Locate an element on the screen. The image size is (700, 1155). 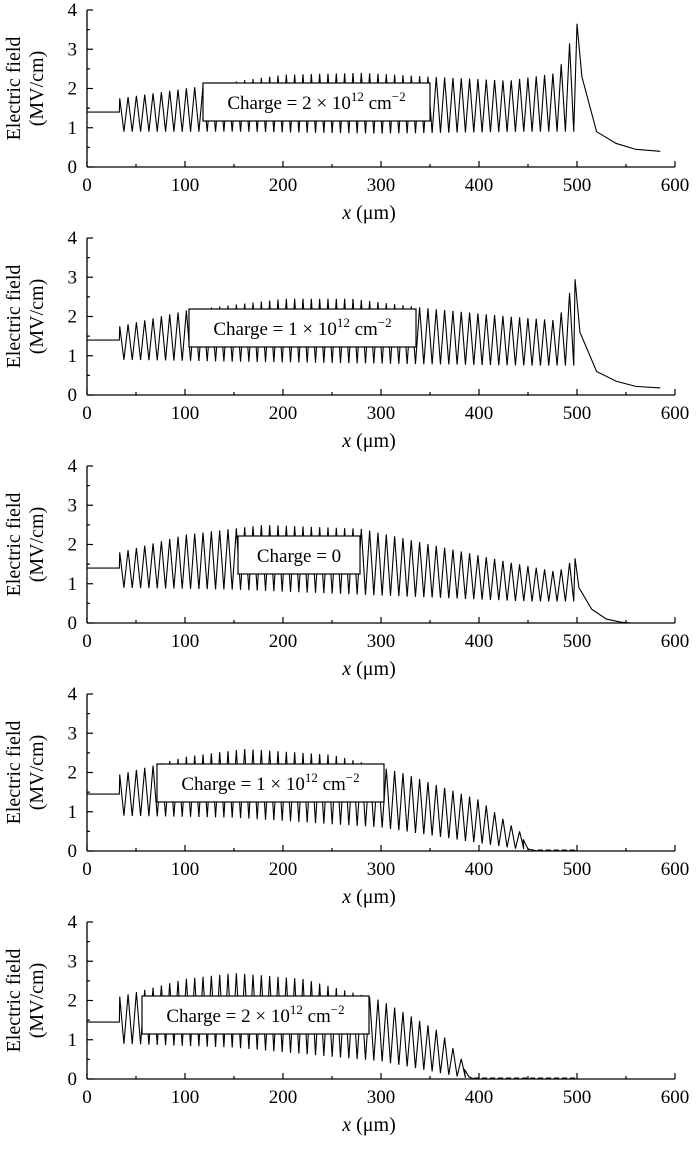
electric-field-trace is located at coordinates (312, 800).